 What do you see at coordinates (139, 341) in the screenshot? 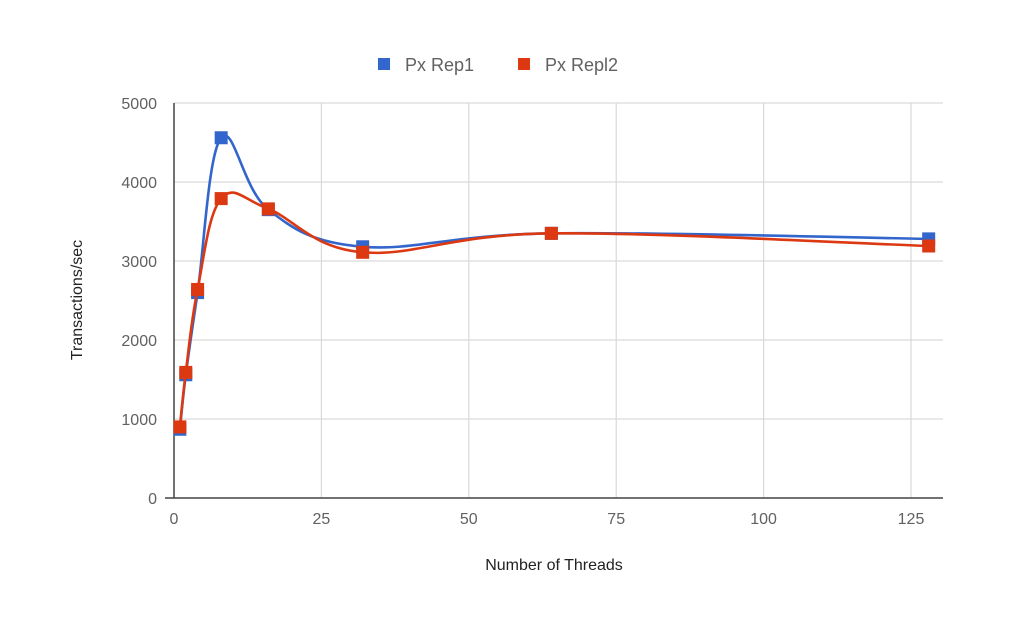
I see `y-tick-label: 2000` at bounding box center [139, 341].